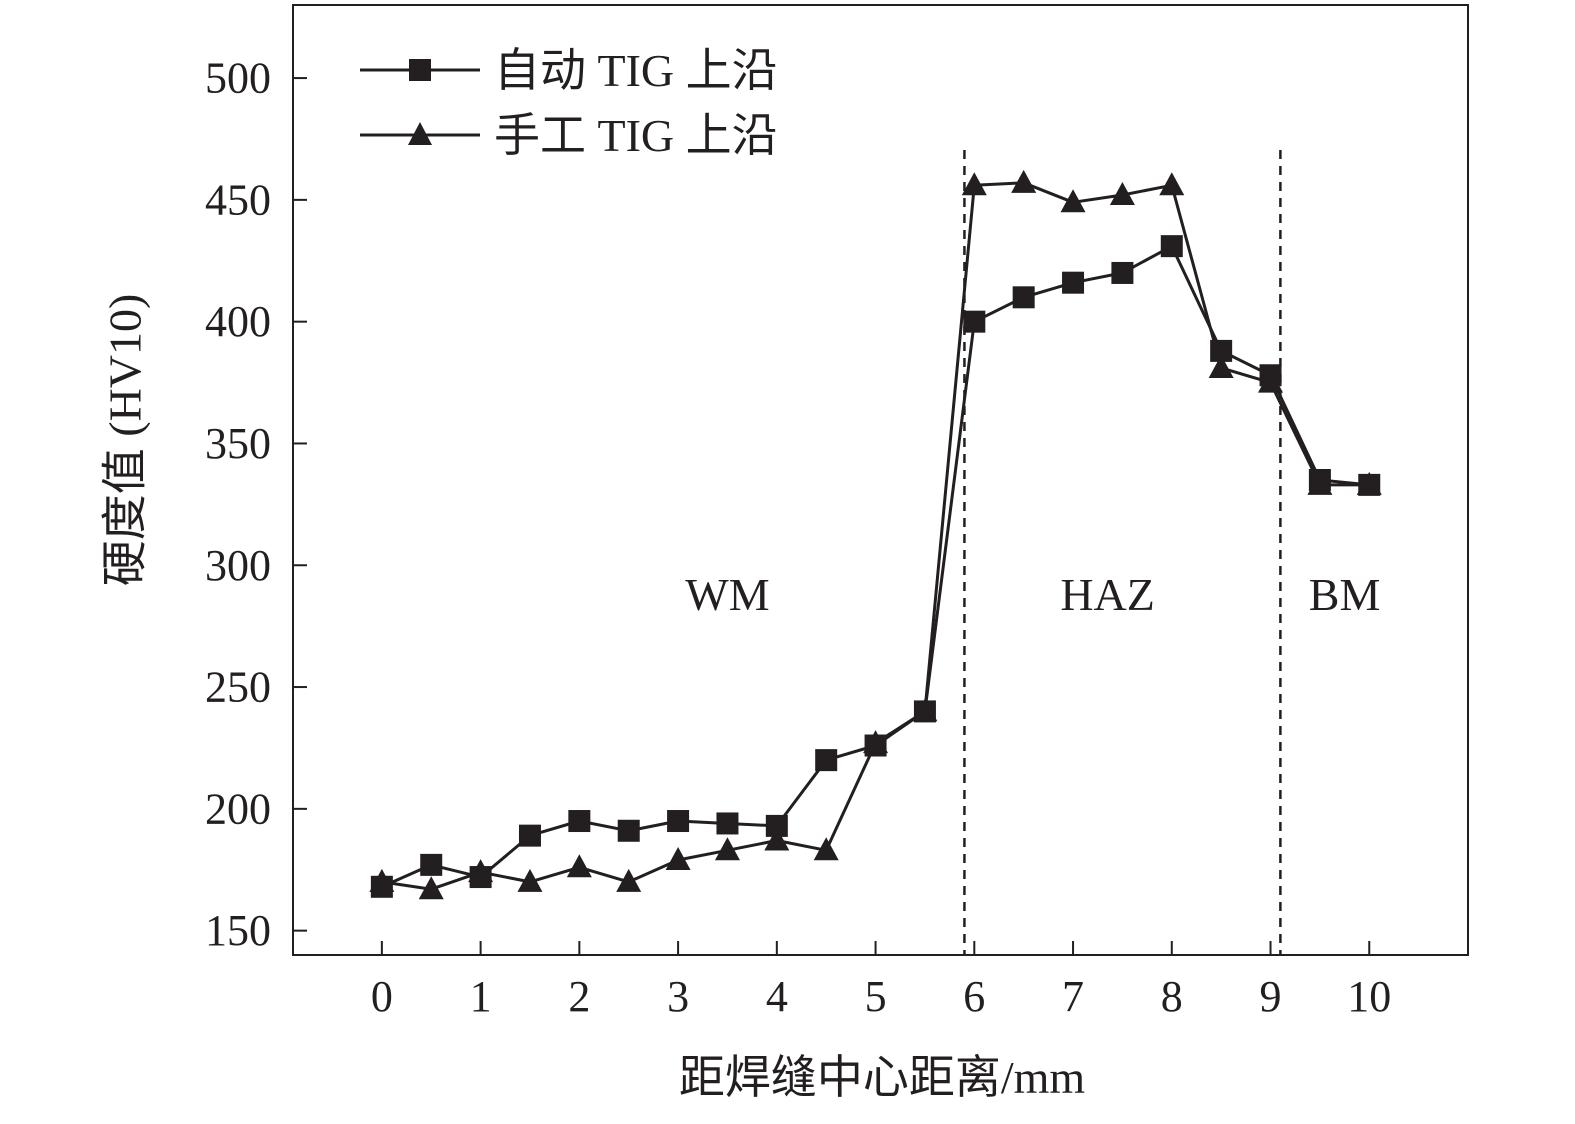 The height and width of the screenshot is (1124, 1575). I want to click on y-tick-label: 300, so click(238, 565).